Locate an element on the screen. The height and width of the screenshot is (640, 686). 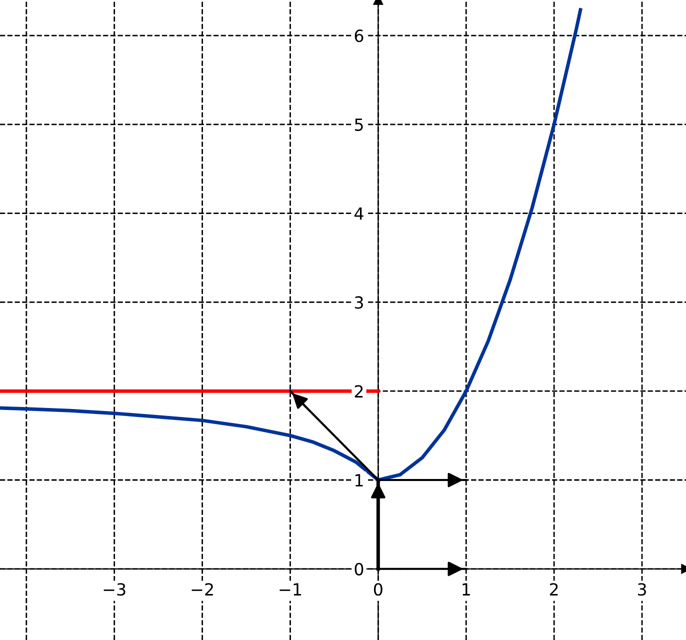
x-tick-label: 2 is located at coordinates (554, 589).